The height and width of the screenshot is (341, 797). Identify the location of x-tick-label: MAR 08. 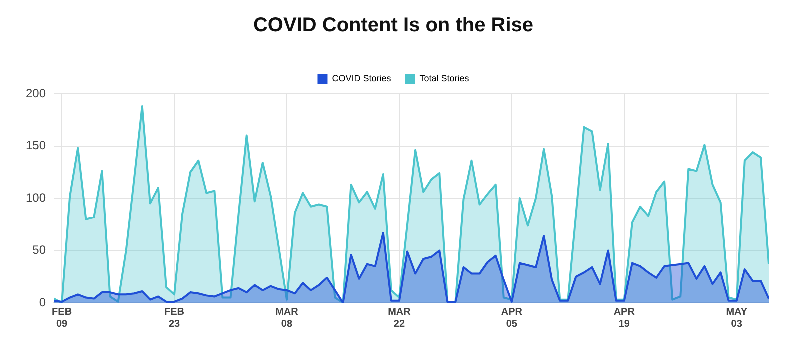
(288, 318).